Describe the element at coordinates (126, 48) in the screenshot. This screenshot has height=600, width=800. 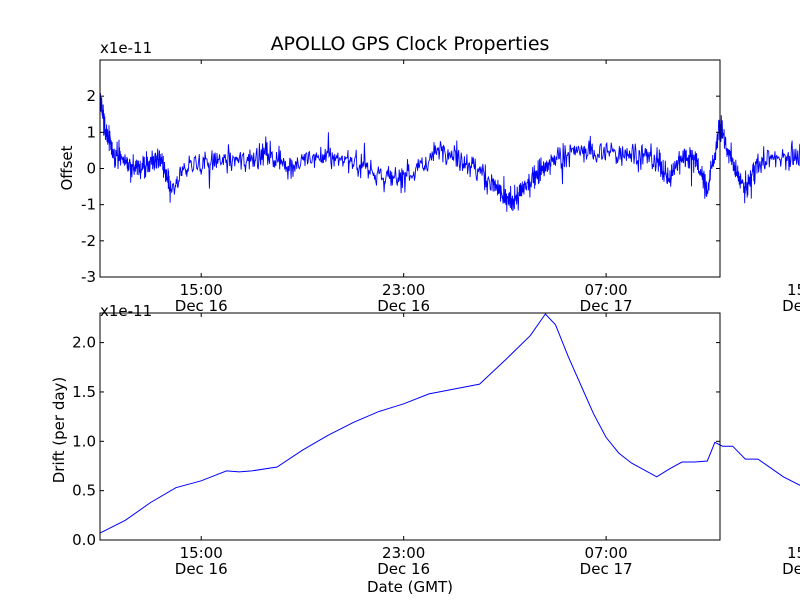
I see `offset-multiplier-label: x1e-11` at that location.